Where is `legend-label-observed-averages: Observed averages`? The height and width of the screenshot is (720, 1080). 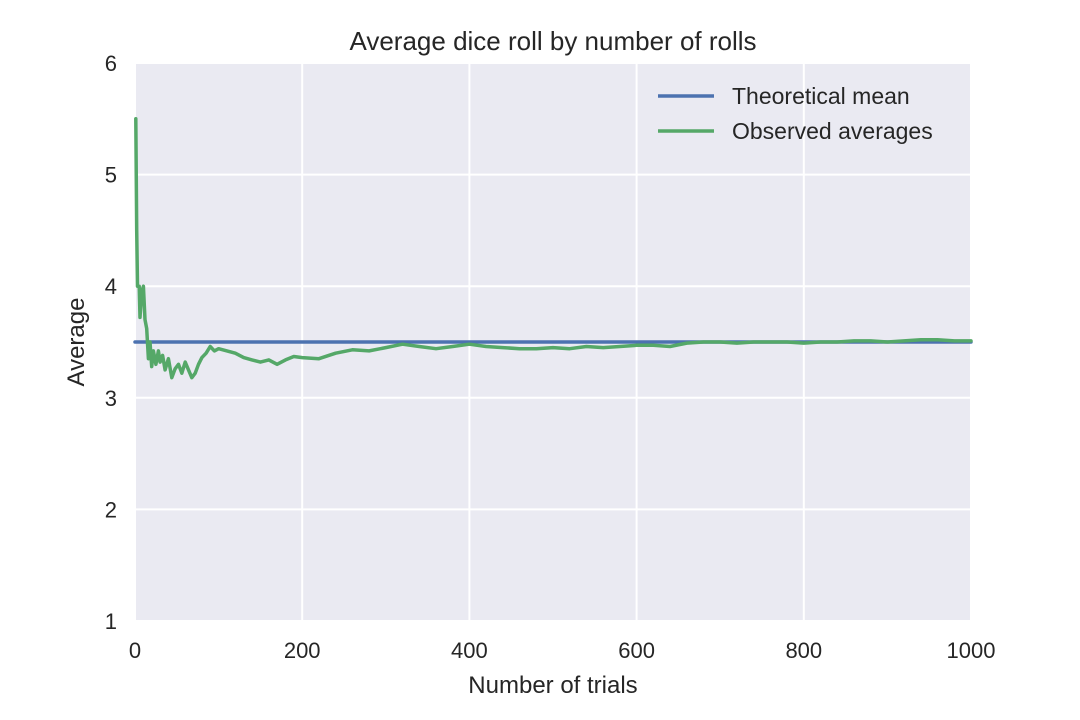
legend-label-observed-averages: Observed averages is located at coordinates (832, 131).